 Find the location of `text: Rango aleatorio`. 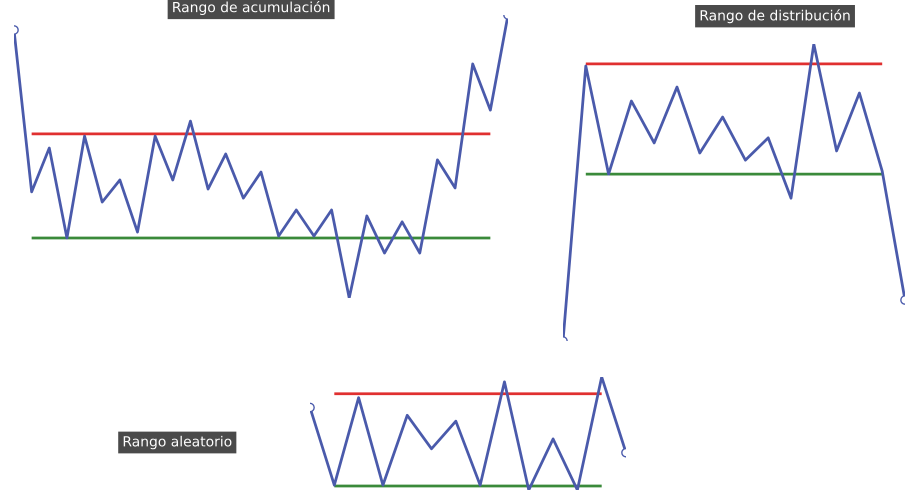

text: Rango aleatorio is located at coordinates (178, 443).